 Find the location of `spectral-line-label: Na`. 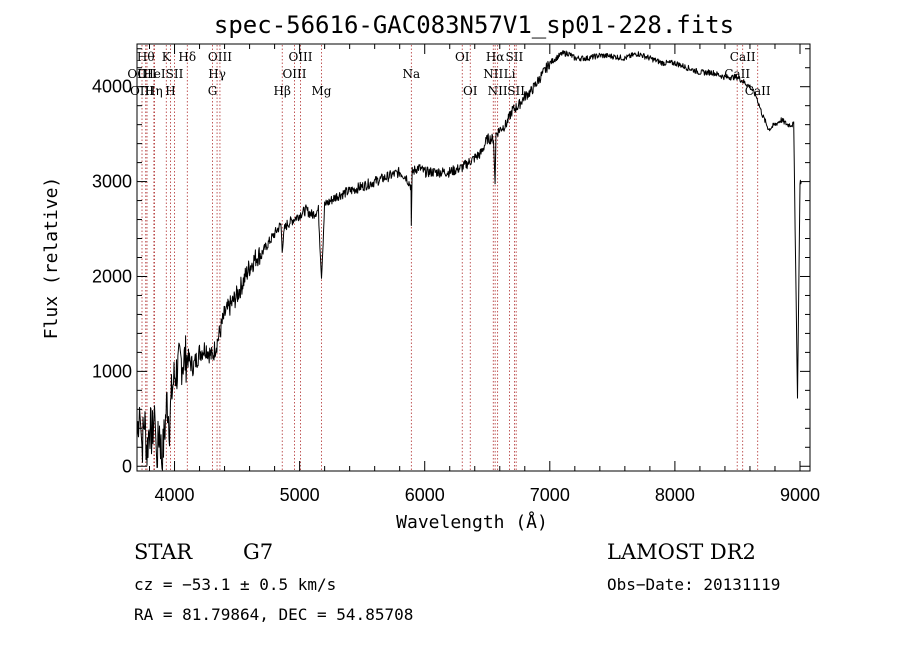

spectral-line-label: Na is located at coordinates (412, 74).